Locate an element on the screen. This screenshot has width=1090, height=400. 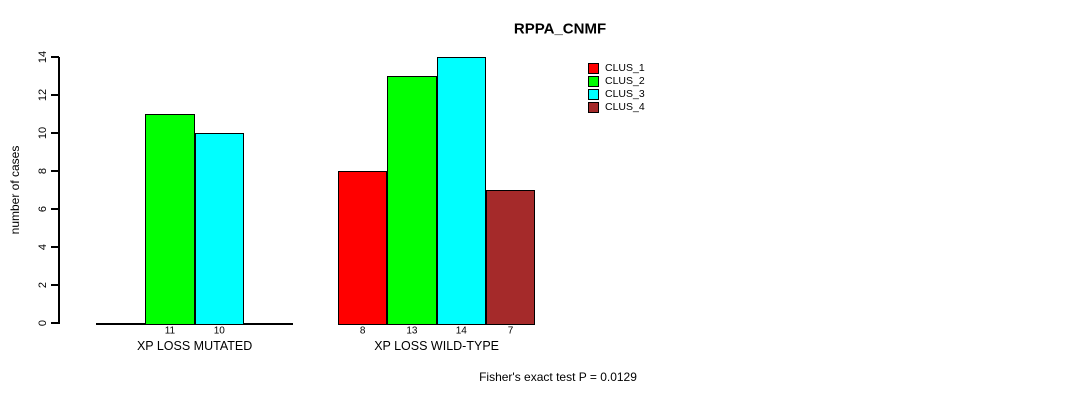
y-tick-label: 12 is located at coordinates (43, 95).